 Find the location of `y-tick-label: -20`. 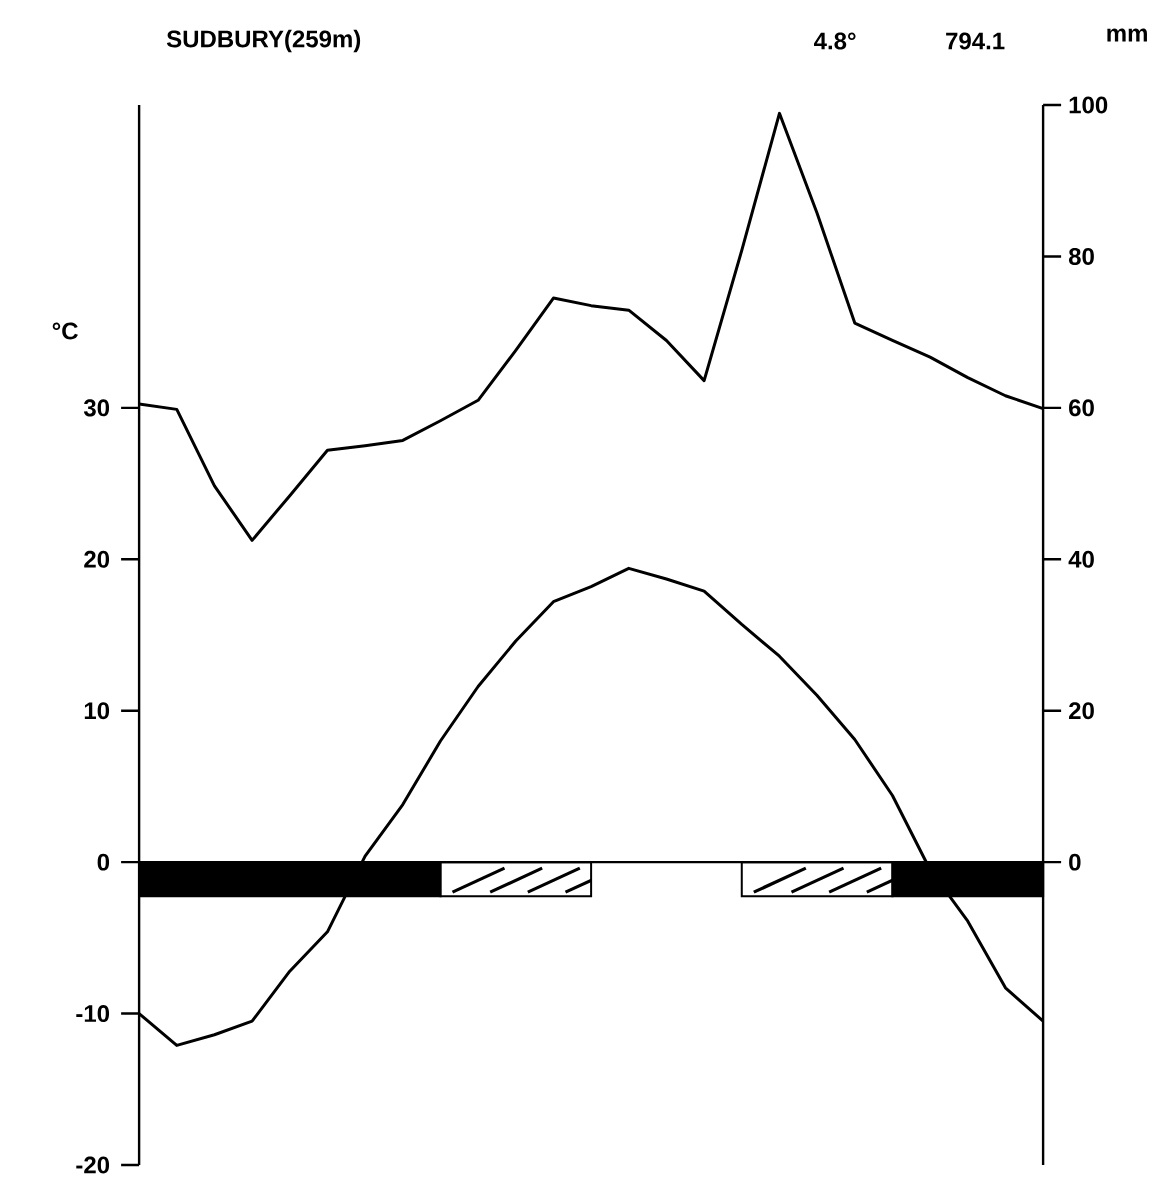

y-tick-label: -20 is located at coordinates (92, 1165).